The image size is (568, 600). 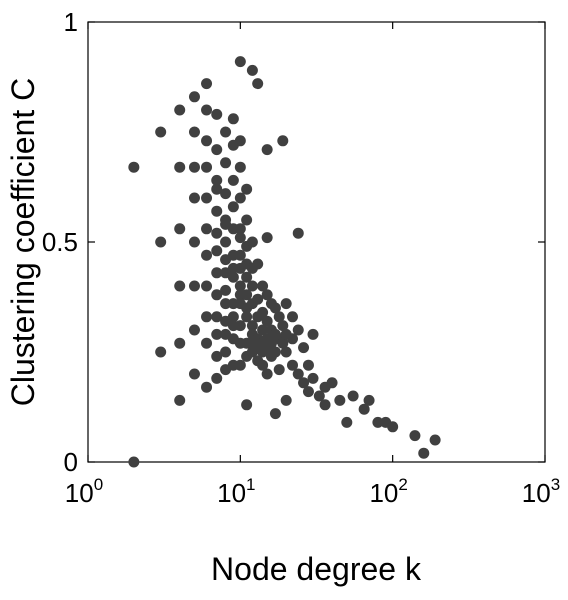 I want to click on x-tick-exponent: 3, so click(x=555, y=484).